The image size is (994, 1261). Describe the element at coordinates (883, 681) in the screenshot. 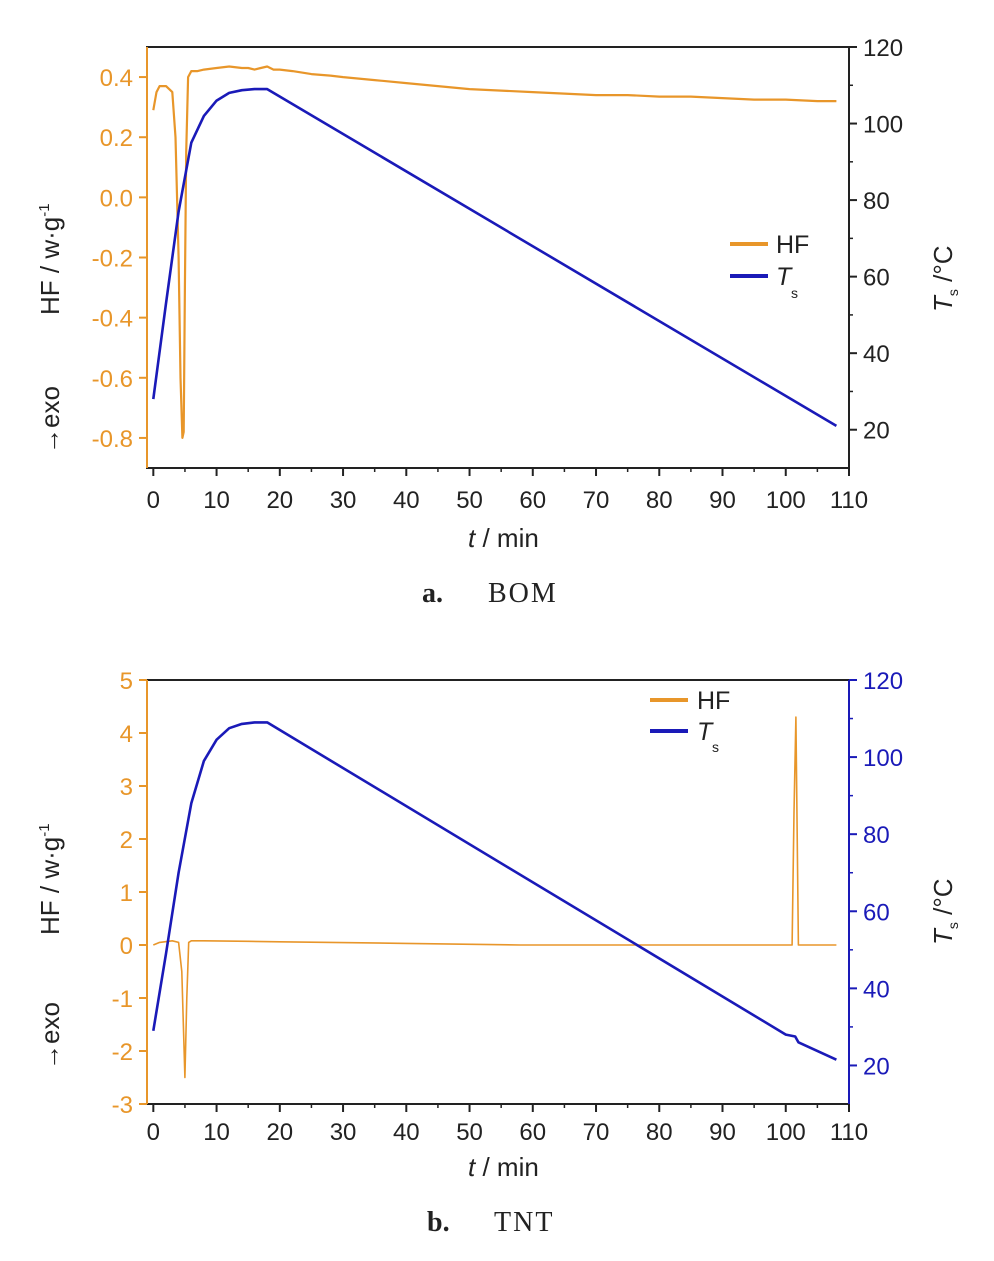

I see `y-right-tick-label-b: 120` at that location.